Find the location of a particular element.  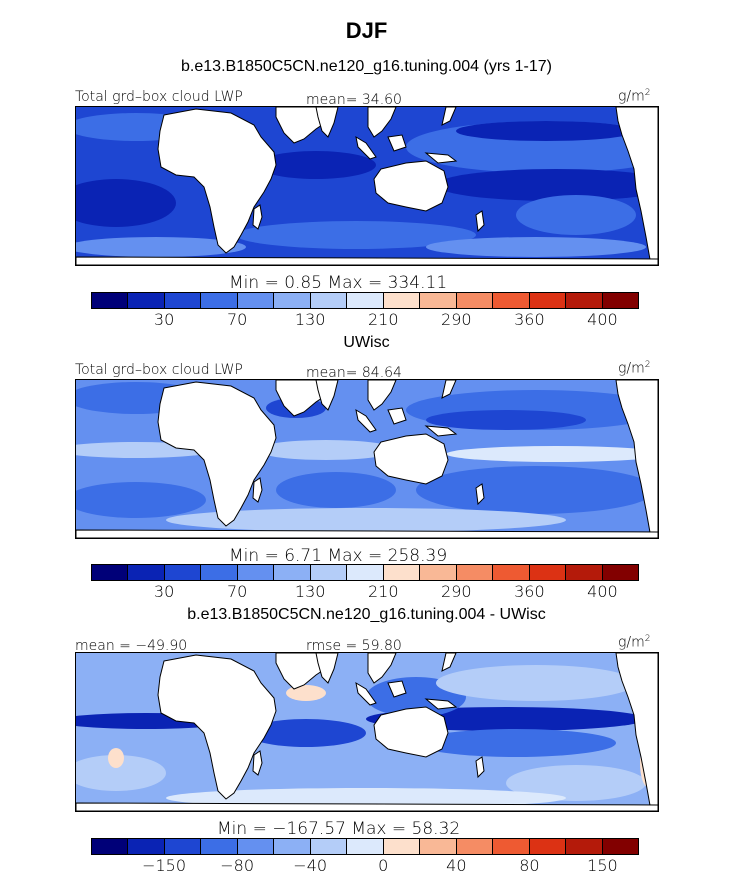

panel-2-map is located at coordinates (367, 459).